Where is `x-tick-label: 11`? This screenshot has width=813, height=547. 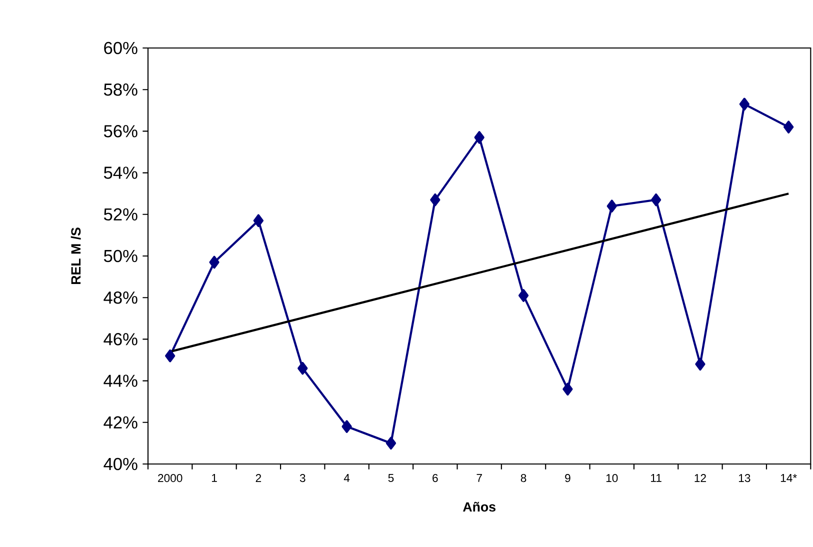 x-tick-label: 11 is located at coordinates (656, 478).